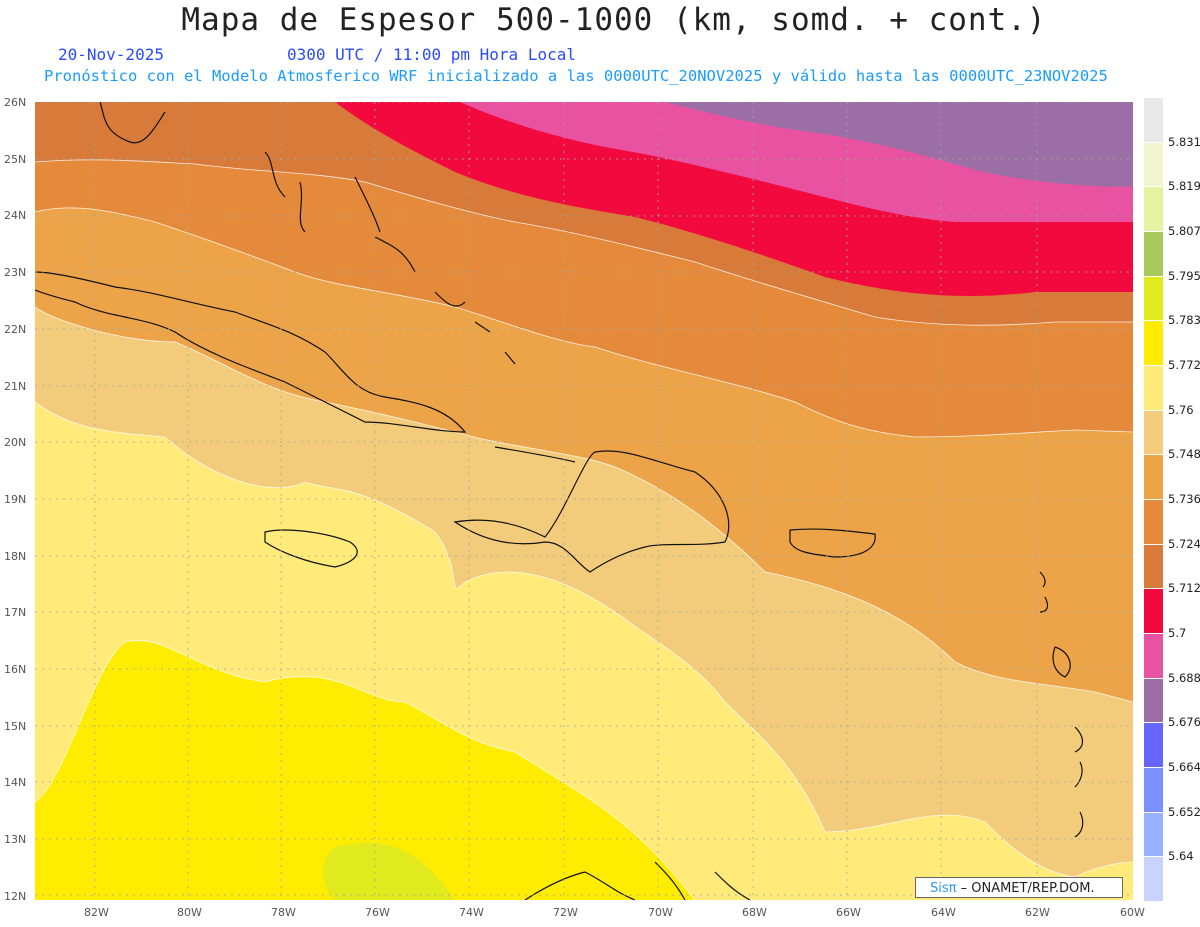 The image size is (1200, 927). Describe the element at coordinates (848, 912) in the screenshot. I see `lon-label: 66W` at that location.